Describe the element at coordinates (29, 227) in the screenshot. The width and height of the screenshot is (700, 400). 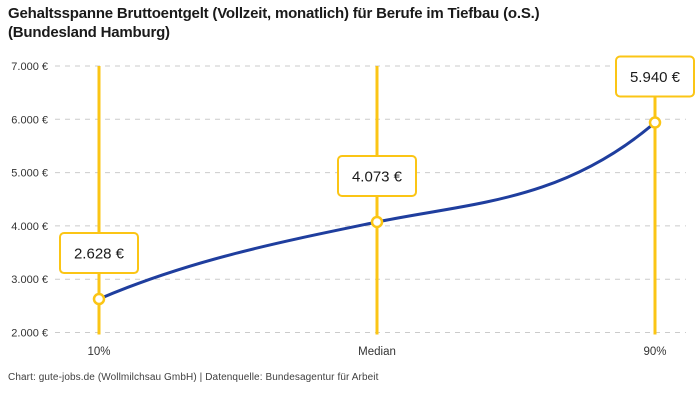
I see `y-axis-tick-label: 4.000 €` at that location.